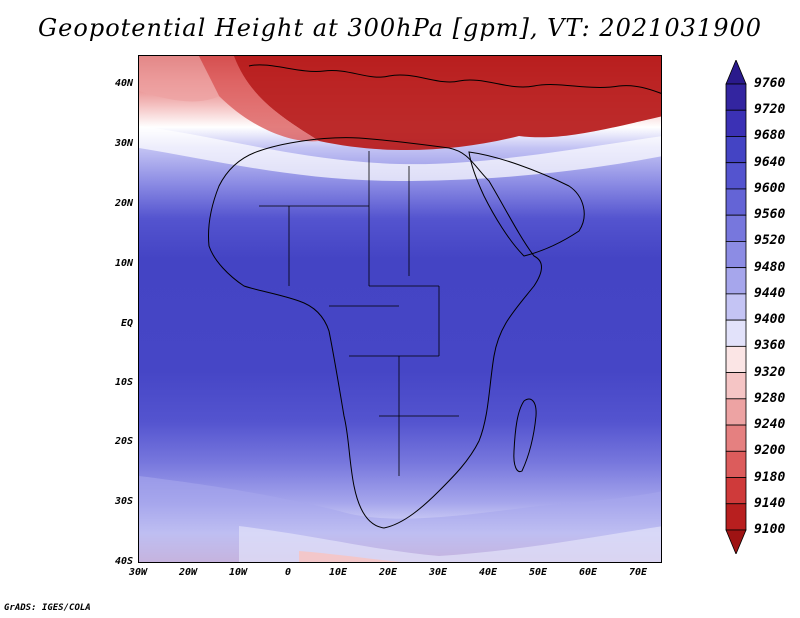  I want to click on colorbar-bottom-arrow, so click(736, 541).